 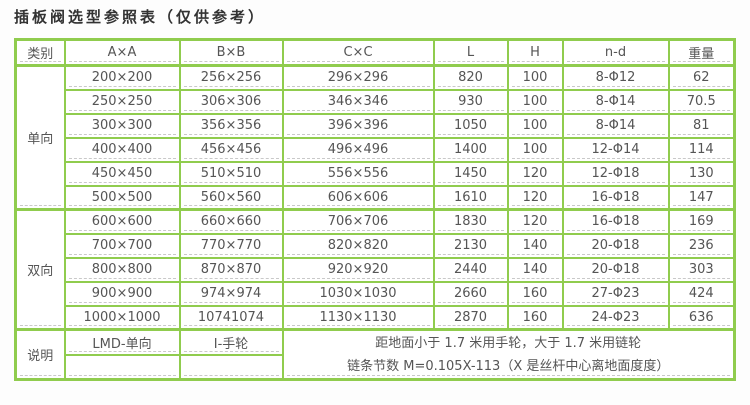 What do you see at coordinates (701, 125) in the screenshot?
I see `data-cell: 81` at bounding box center [701, 125].